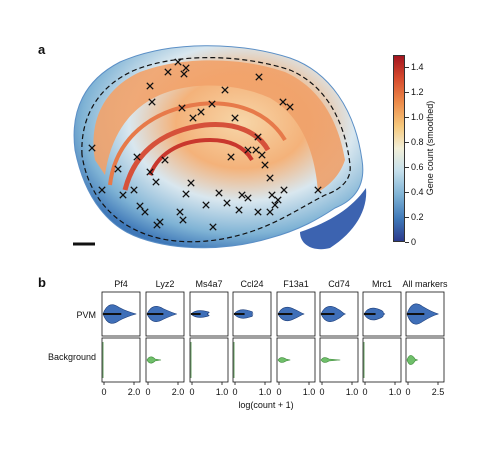 This screenshot has height=450, width=493. I want to click on gene-header: Lyz2, so click(165, 284).